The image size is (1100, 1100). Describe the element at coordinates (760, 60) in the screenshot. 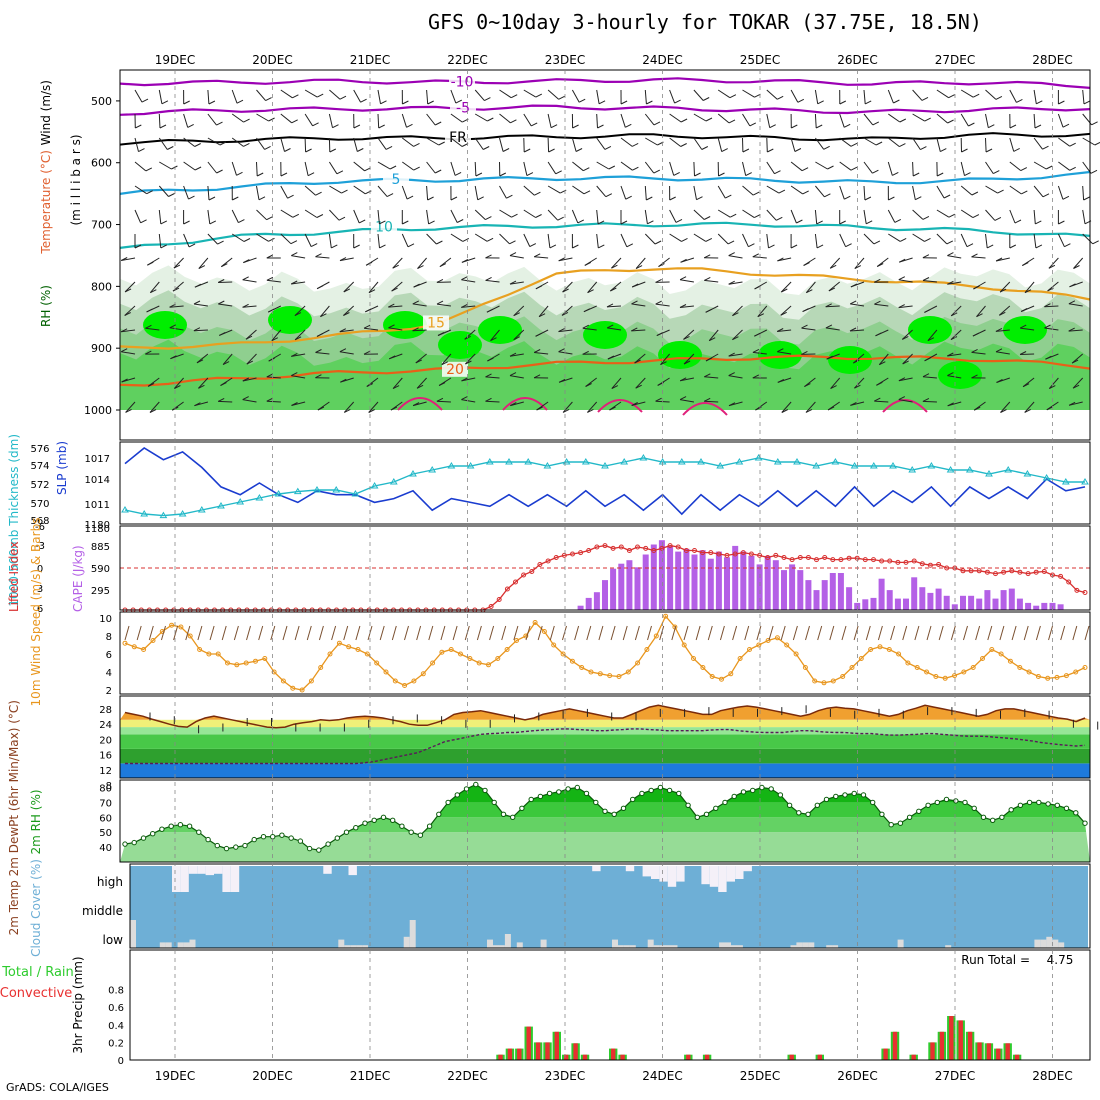

I see `date-label-top: 25DEC` at that location.